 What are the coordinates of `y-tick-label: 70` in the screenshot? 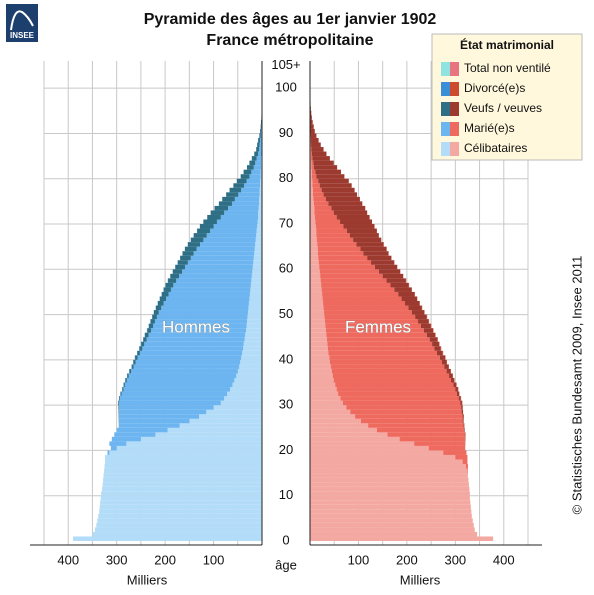 It's located at (286, 222).